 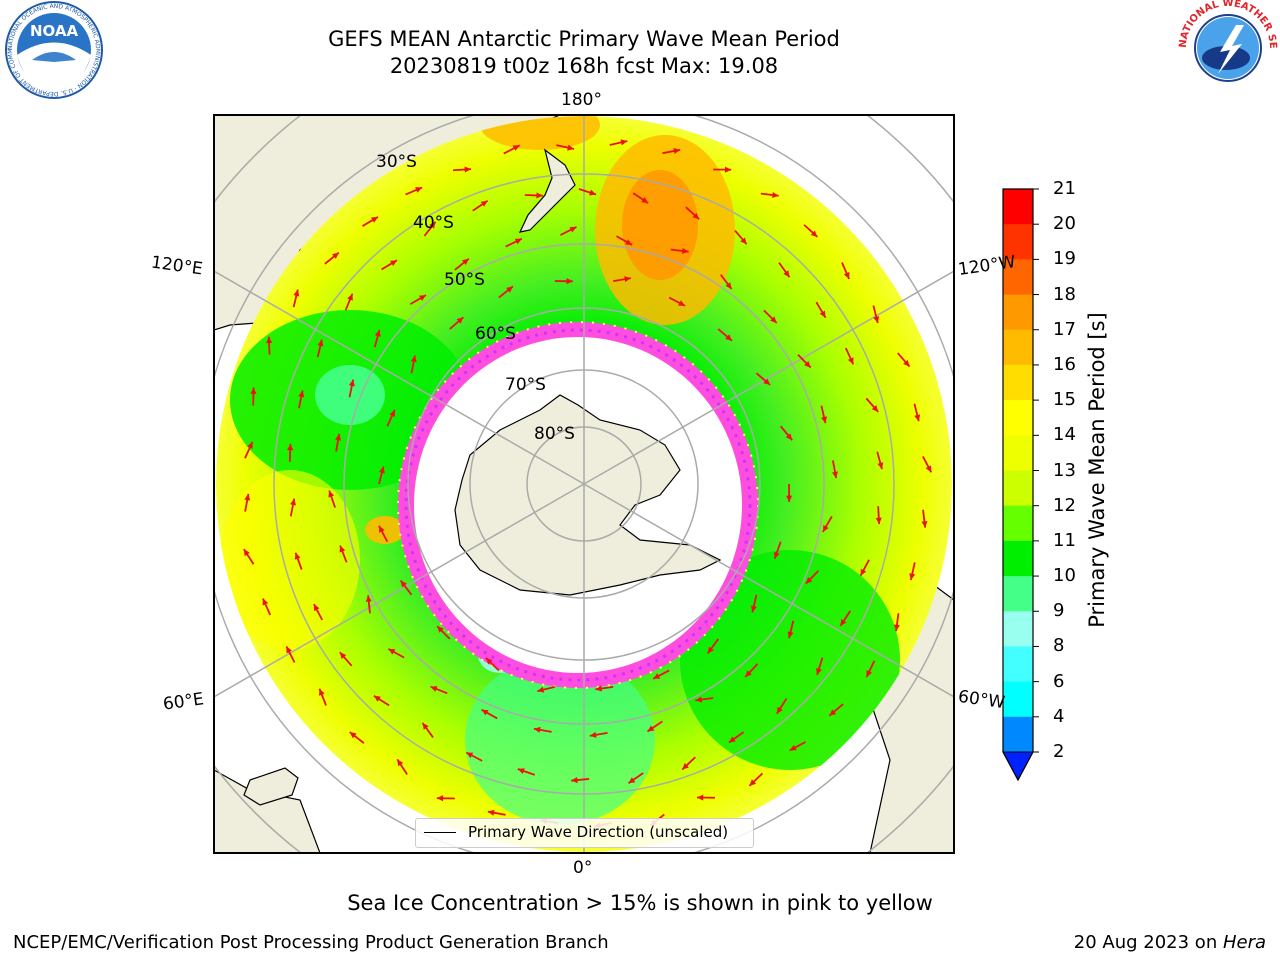 What do you see at coordinates (1064, 505) in the screenshot?
I see `colorbar-tick-label: 12` at bounding box center [1064, 505].